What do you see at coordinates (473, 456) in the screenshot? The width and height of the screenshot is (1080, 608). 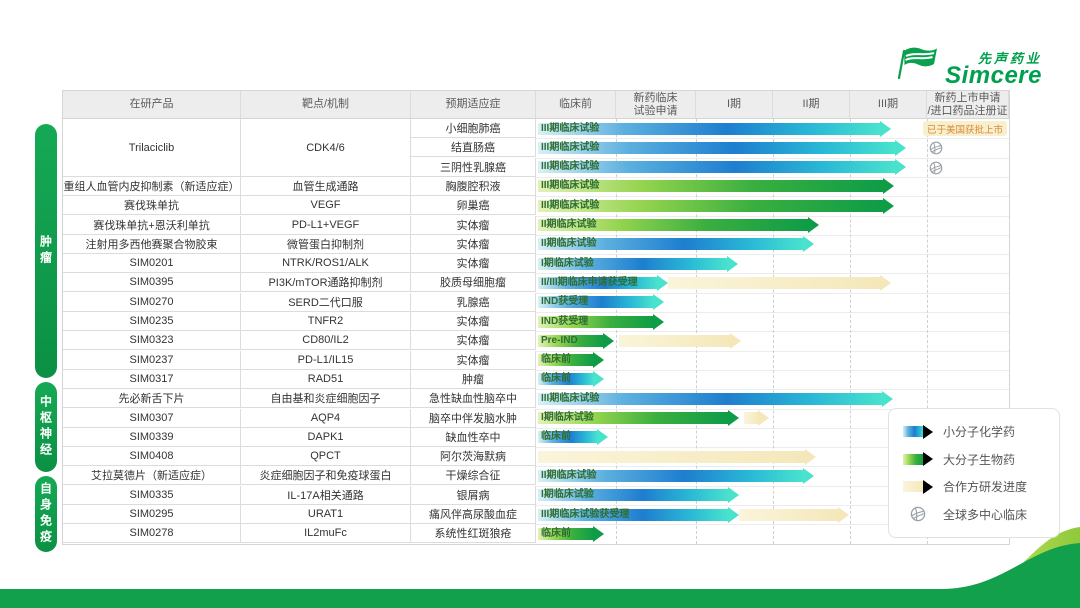 I see `indication-cell: 阿尔茨海默病` at bounding box center [473, 456].